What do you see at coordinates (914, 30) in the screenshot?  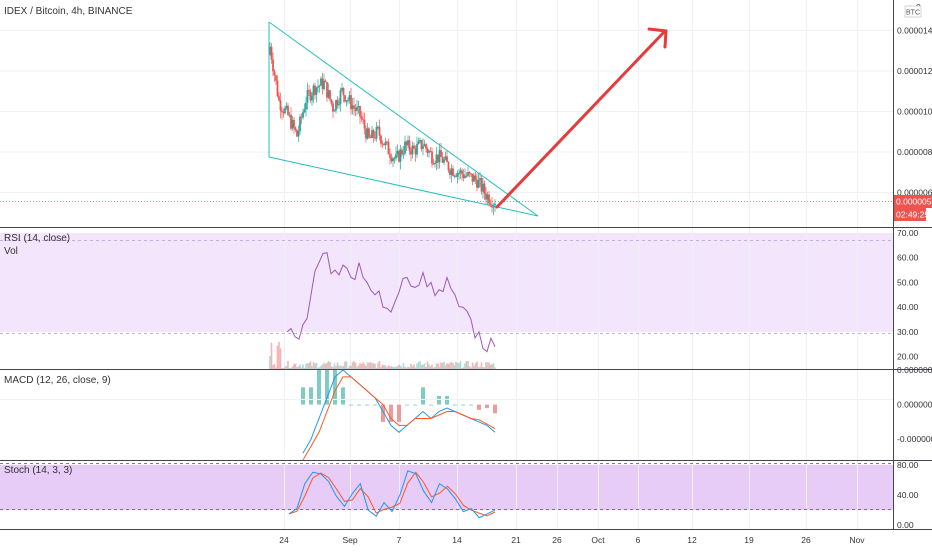 I see `price-tick-label: 0.00001400` at bounding box center [914, 30].